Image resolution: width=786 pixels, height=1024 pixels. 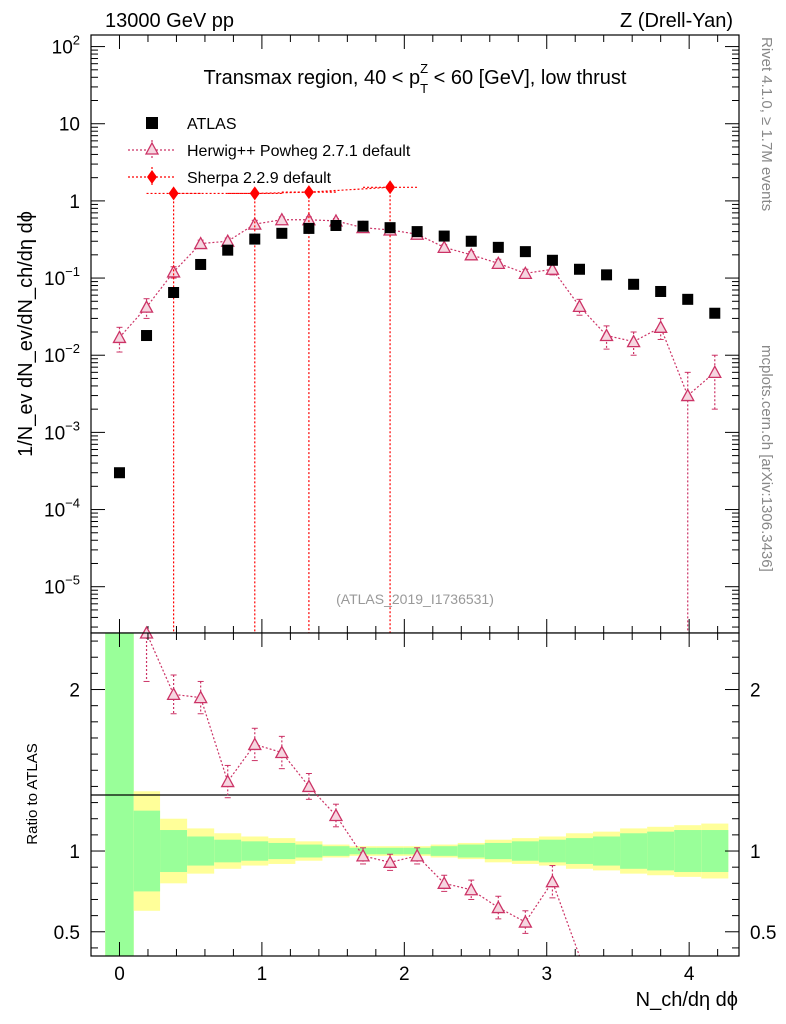 What do you see at coordinates (259, 178) in the screenshot?
I see `legend-label-sherpa: Sherpa 2.2.9 default` at bounding box center [259, 178].